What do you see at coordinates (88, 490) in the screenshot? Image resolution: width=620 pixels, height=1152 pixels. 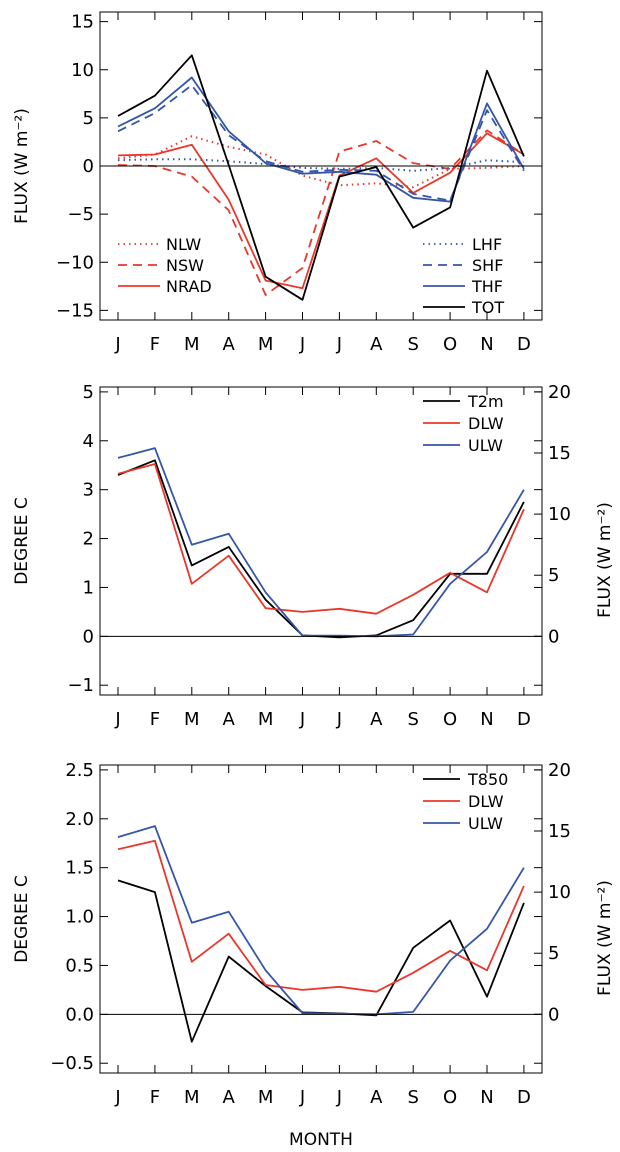 I see `y-tick-label: 3` at bounding box center [88, 490].